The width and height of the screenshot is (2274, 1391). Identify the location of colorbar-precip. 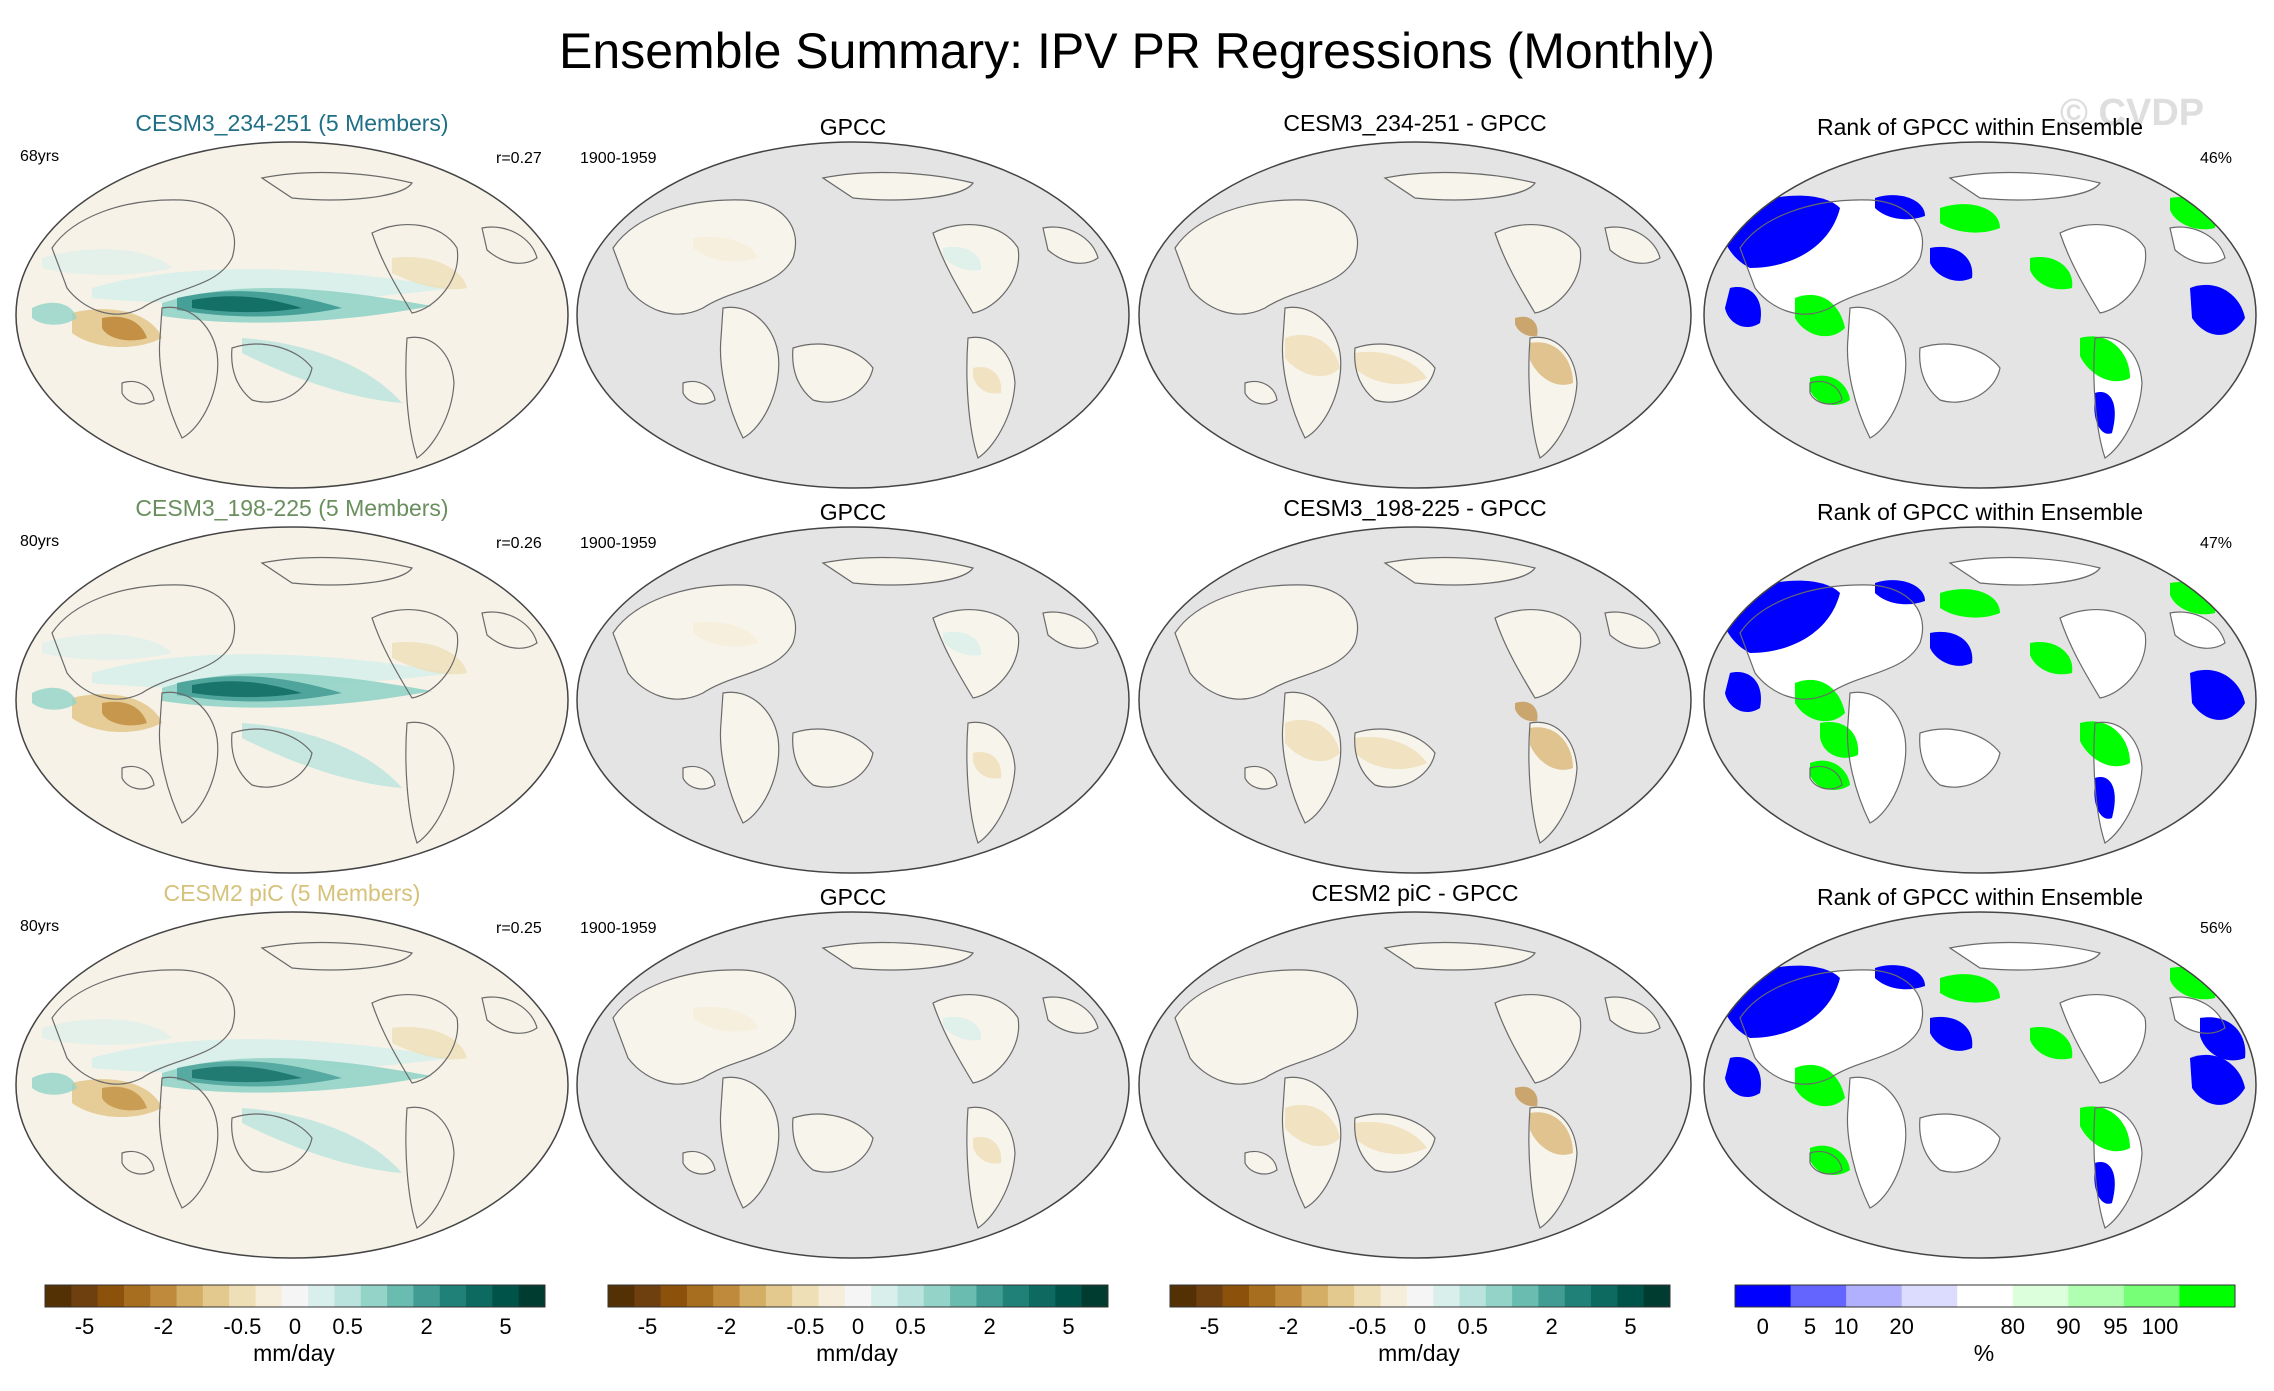
(858, 1296).